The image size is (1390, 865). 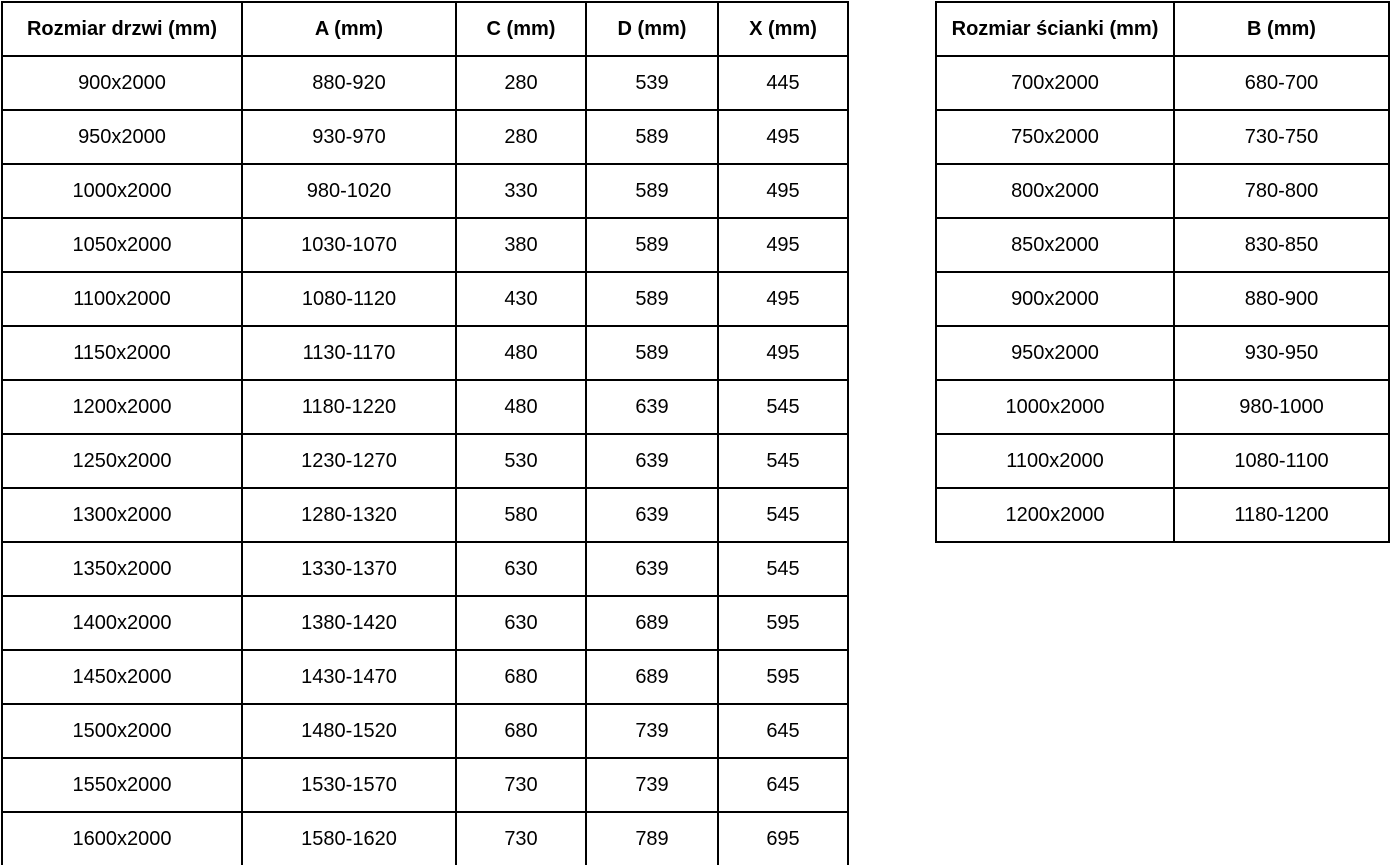 What do you see at coordinates (349, 83) in the screenshot?
I see `table-cell: 880-920` at bounding box center [349, 83].